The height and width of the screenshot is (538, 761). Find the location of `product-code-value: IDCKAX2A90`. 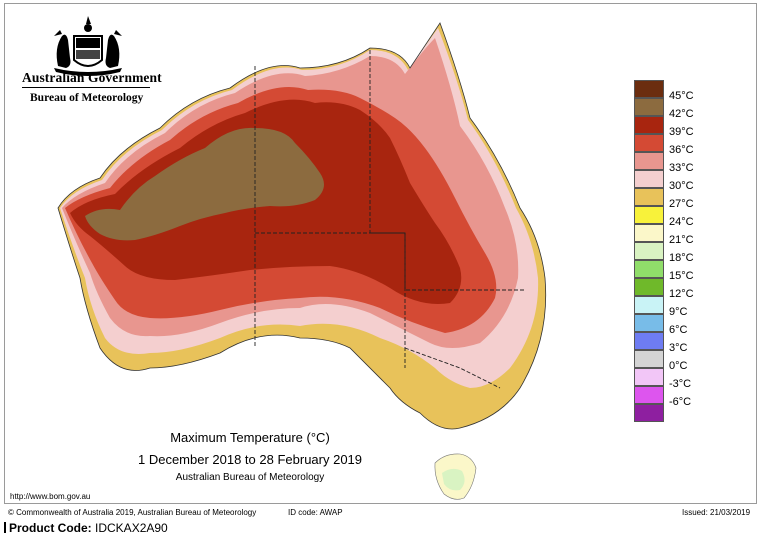

product-code-value: IDCKAX2A90 is located at coordinates (131, 528).